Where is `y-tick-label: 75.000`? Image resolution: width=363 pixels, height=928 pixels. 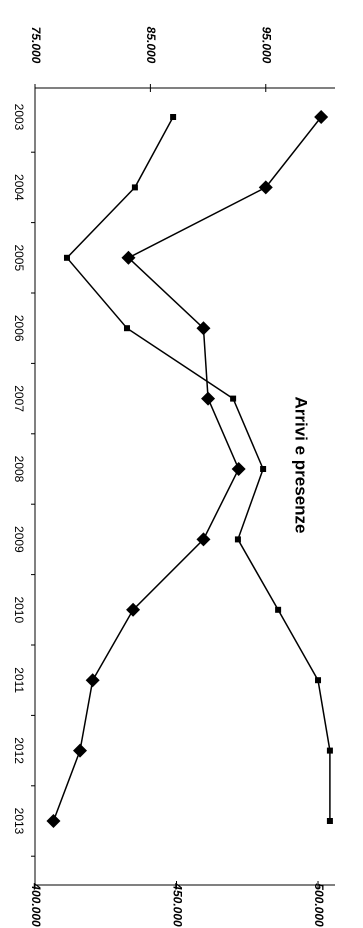
y-tick-label: 75.000 is located at coordinates (36, 45).